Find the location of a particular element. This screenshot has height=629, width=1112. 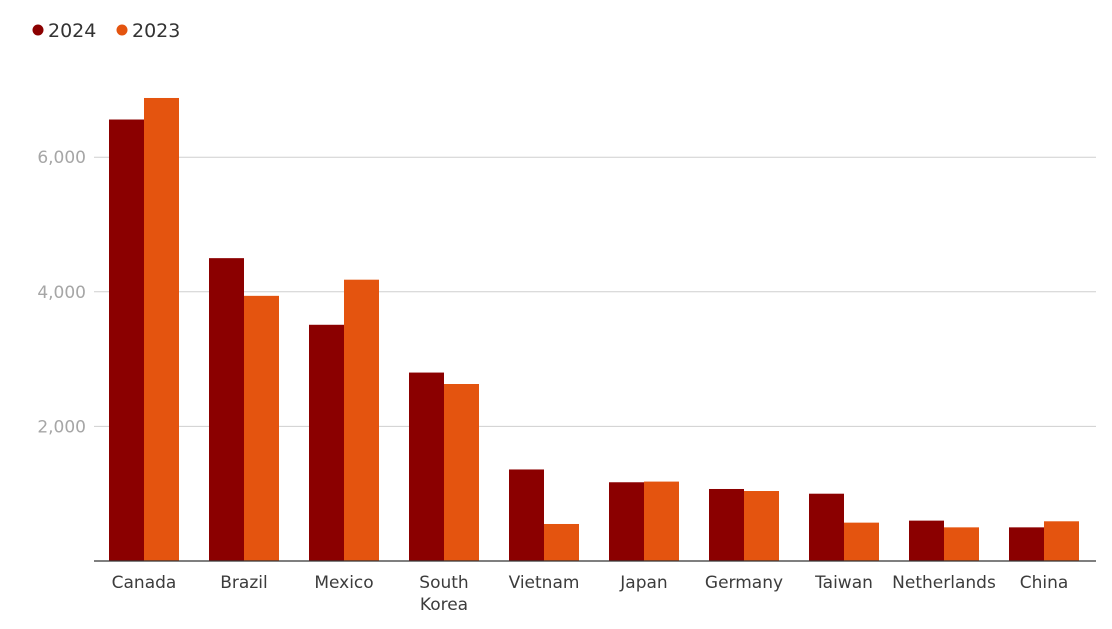

bar-2023-mexico is located at coordinates (361, 420).